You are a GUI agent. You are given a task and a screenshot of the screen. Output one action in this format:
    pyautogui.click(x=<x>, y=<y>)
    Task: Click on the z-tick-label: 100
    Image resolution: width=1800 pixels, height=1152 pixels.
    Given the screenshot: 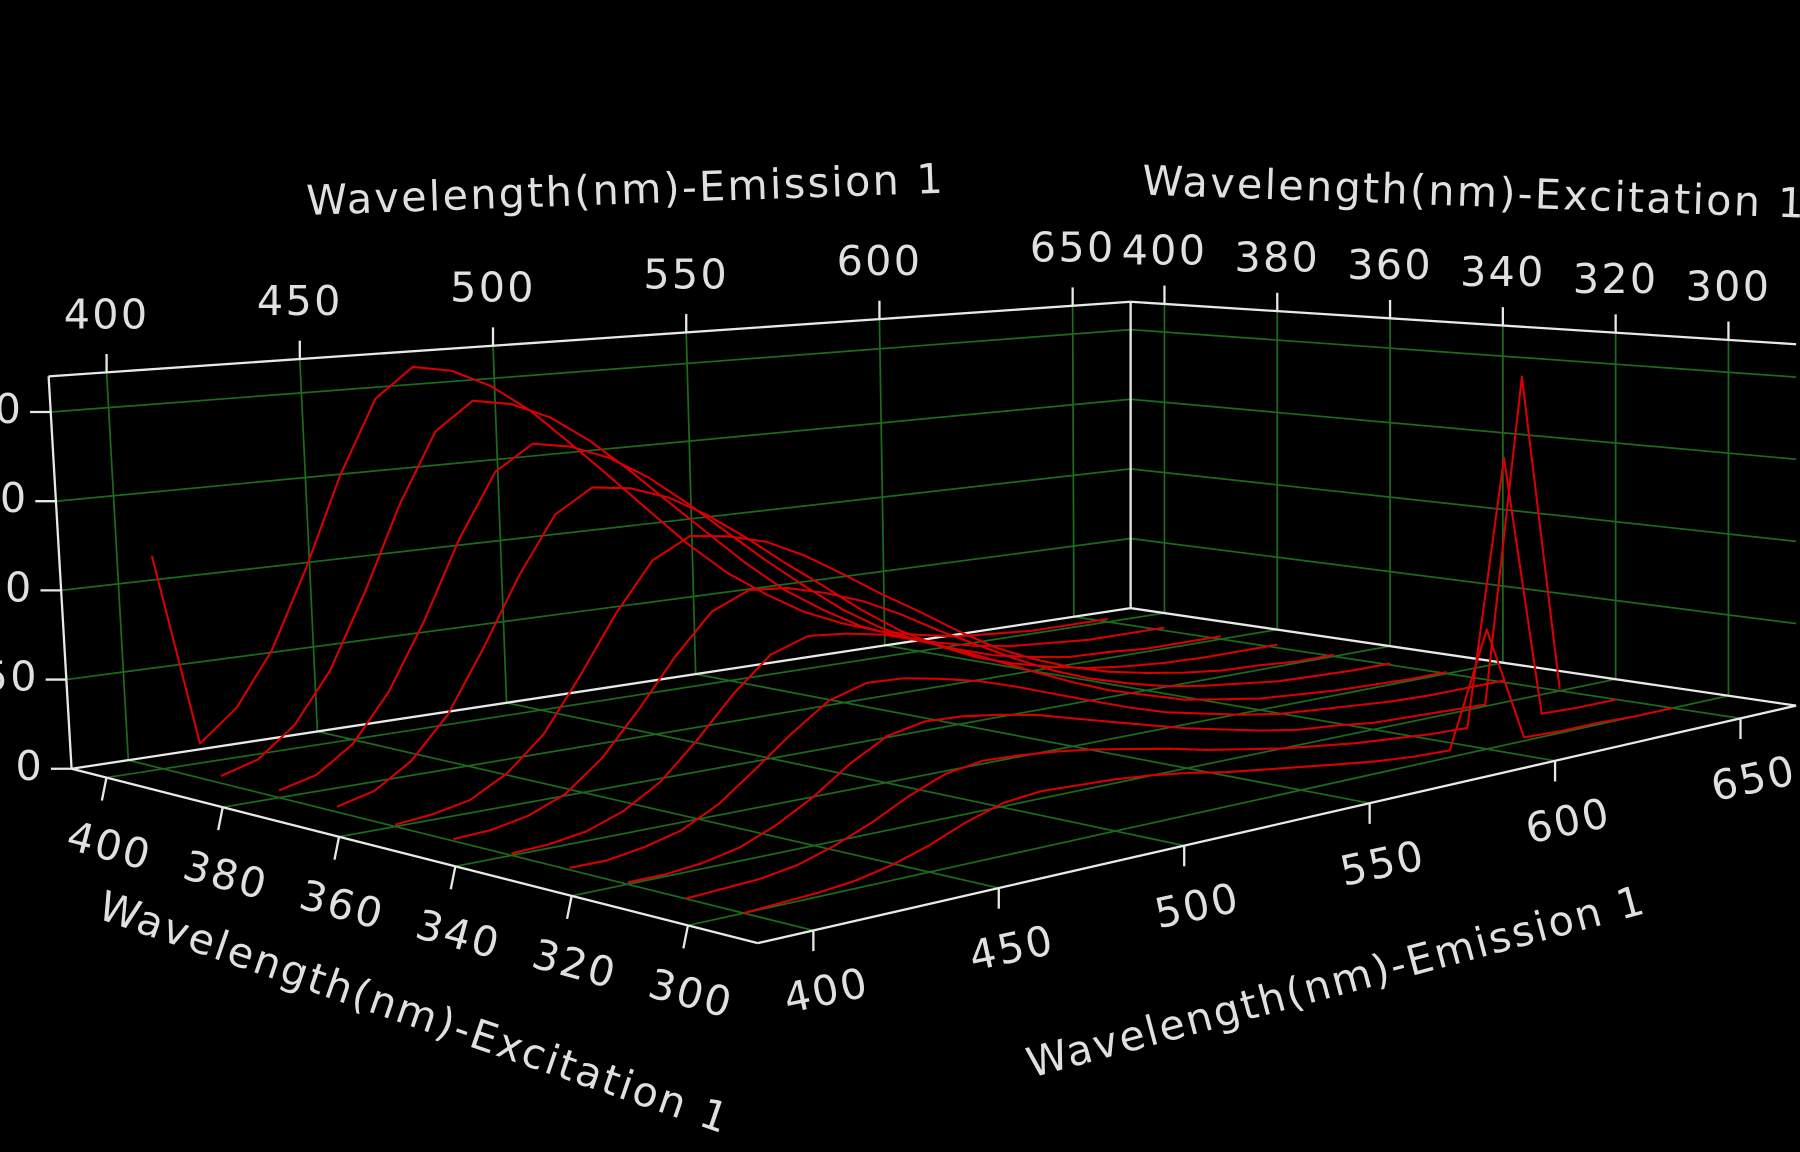 What is the action you would take?
    pyautogui.click(x=17, y=587)
    